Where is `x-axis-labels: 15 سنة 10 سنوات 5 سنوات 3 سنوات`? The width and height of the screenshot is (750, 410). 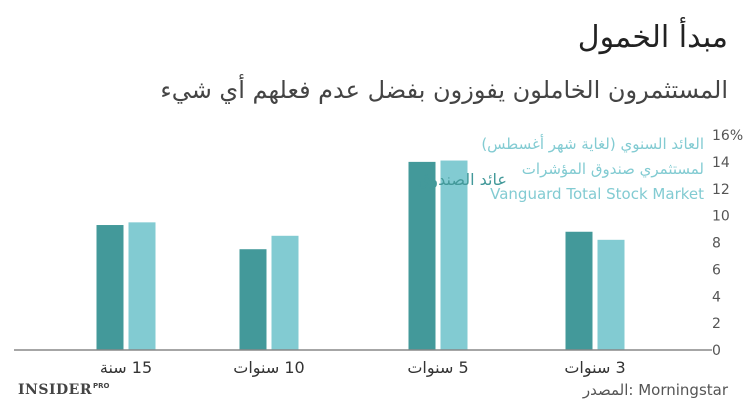
x-axis-labels: 15 سنة 10 سنوات 5 سنوات 3 سنوات is located at coordinates (363, 368).